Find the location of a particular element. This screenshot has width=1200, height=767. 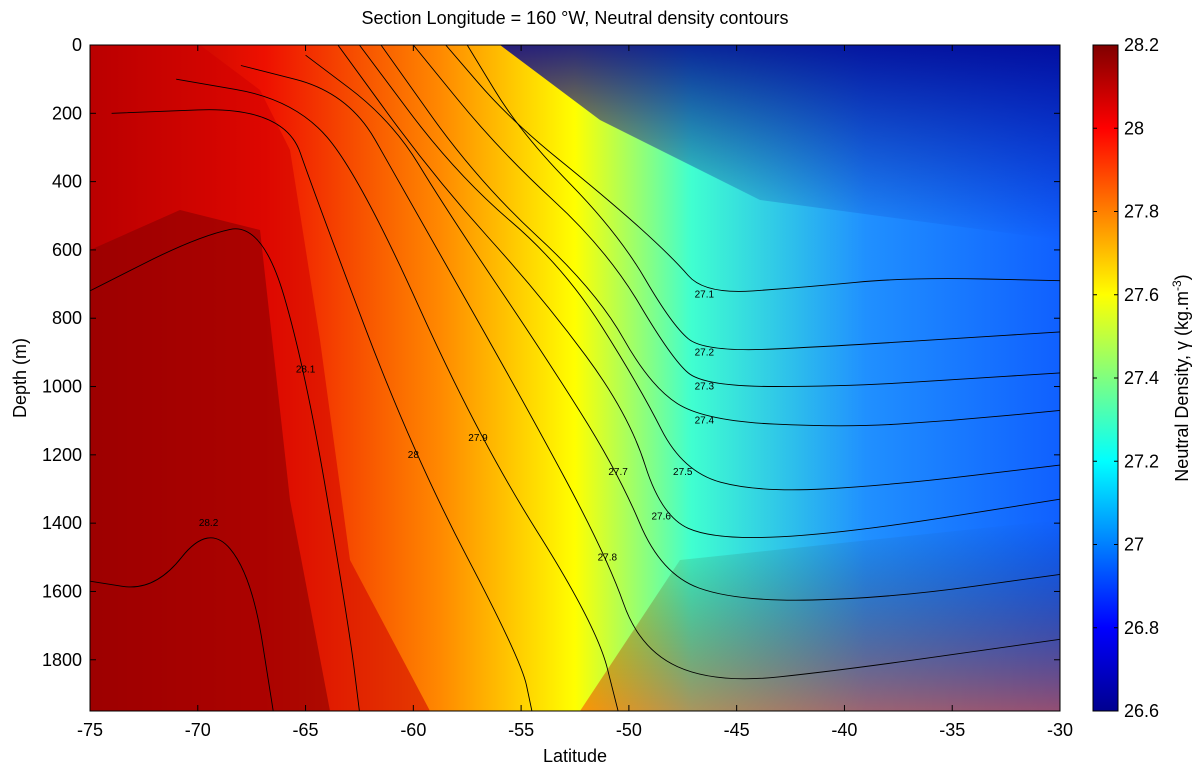

y-tick-label: 1000 is located at coordinates (62, 387).